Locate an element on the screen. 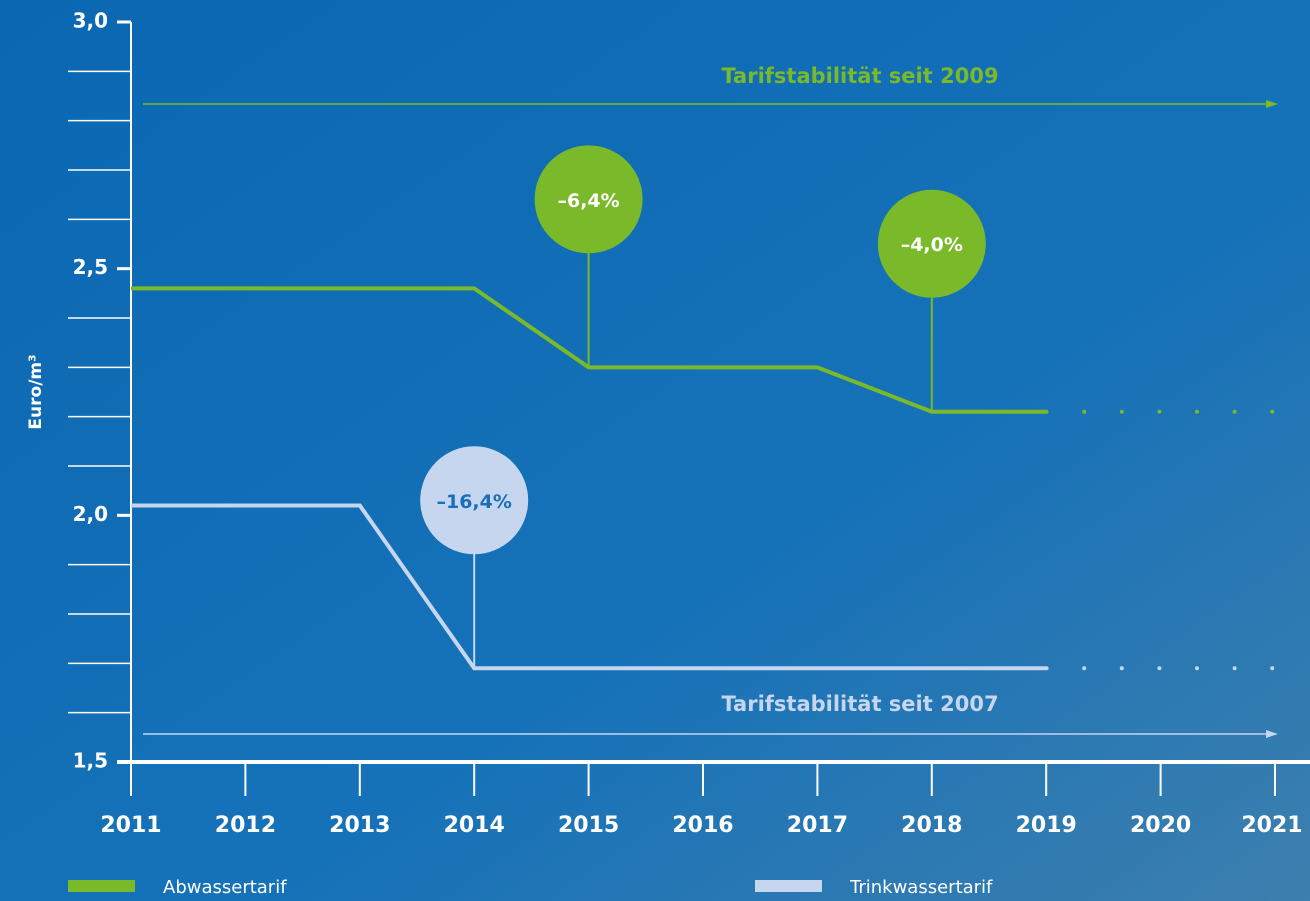  stability-label: Tarifstabilität seit 2009 is located at coordinates (859, 76).